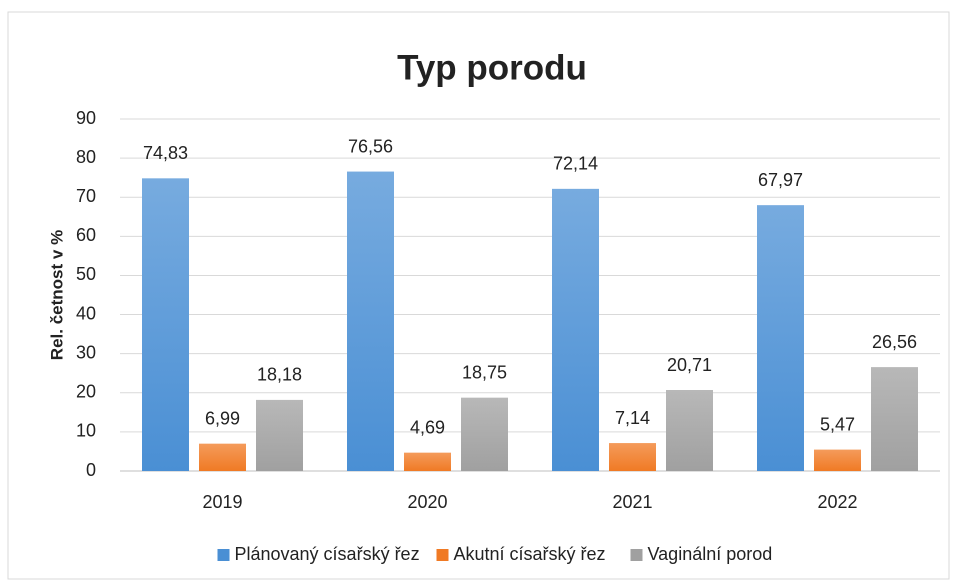 Image resolution: width=958 pixels, height=588 pixels. I want to click on x-tick-label: 2022, so click(837, 502).